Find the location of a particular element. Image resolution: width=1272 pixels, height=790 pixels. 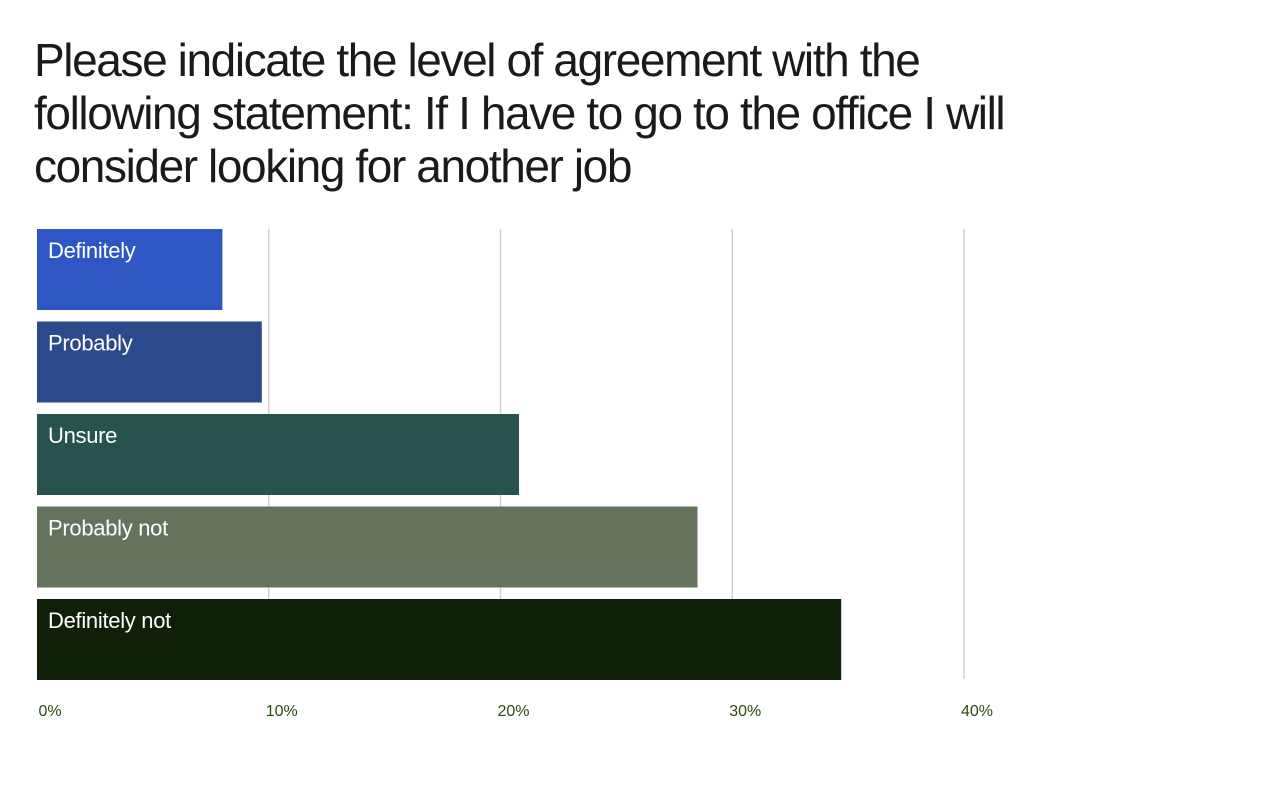

bar-group: Definitely not is located at coordinates (439, 639).